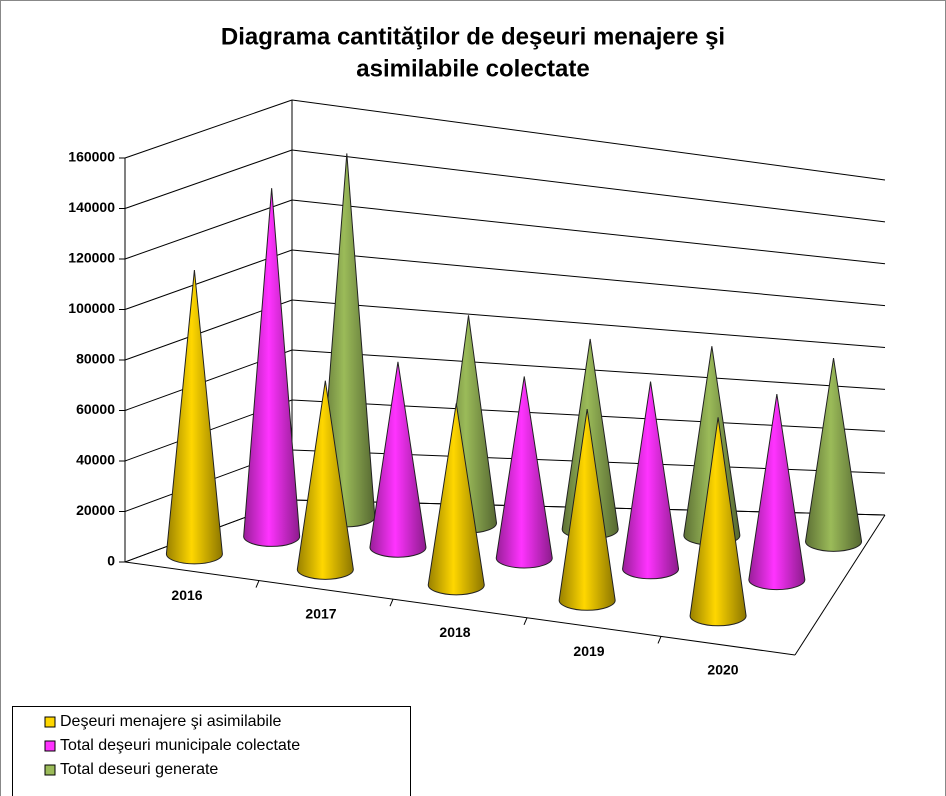  What do you see at coordinates (111, 561) in the screenshot?
I see `y-tick-label: 0` at bounding box center [111, 561].